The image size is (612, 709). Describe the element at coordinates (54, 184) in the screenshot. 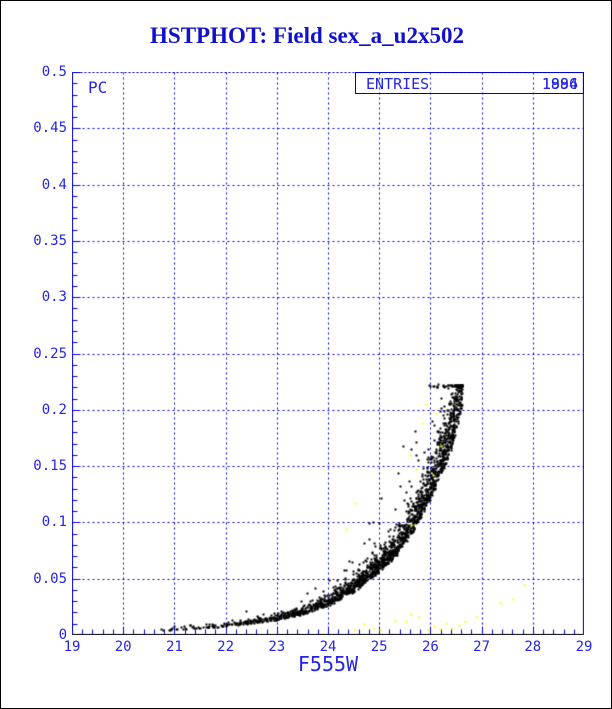

I see `y-tick-label: 0.4` at that location.